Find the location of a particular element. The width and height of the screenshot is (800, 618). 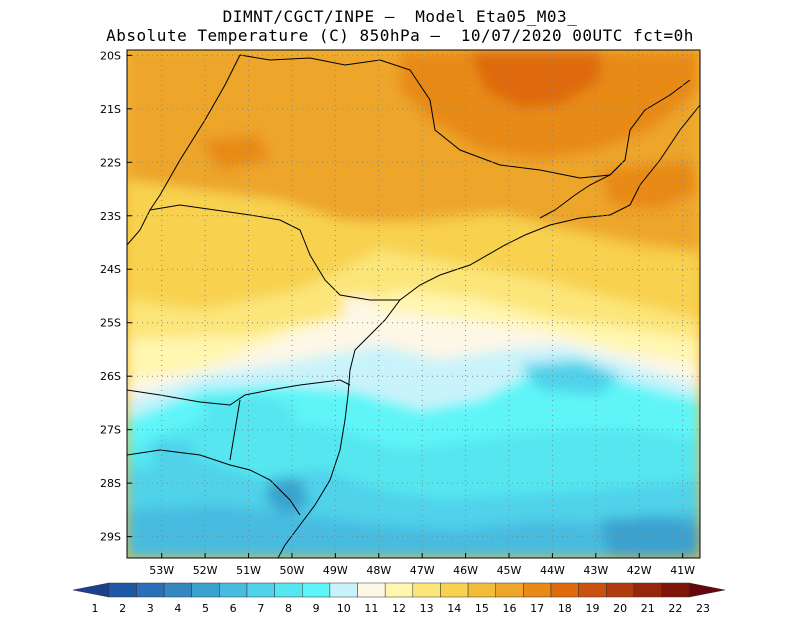

lon-tick-label: 51W is located at coordinates (248, 570).